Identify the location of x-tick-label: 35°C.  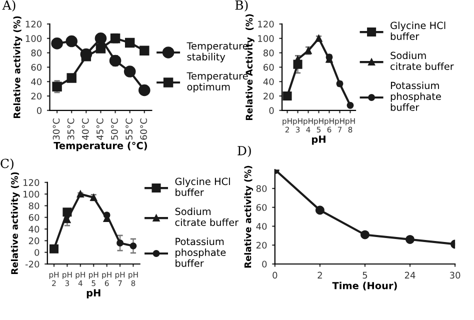
(70, 129).